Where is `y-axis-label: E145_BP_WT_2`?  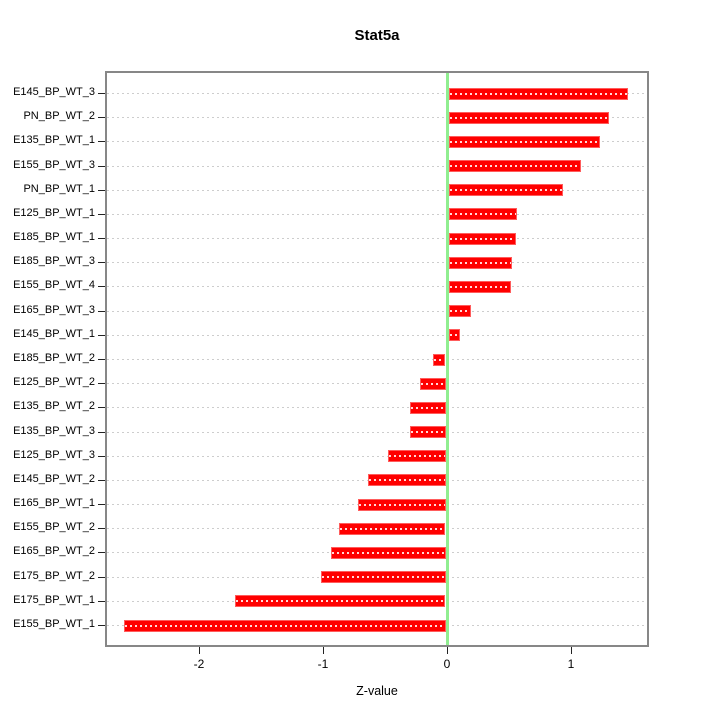
y-axis-label: E145_BP_WT_2 is located at coordinates (54, 479).